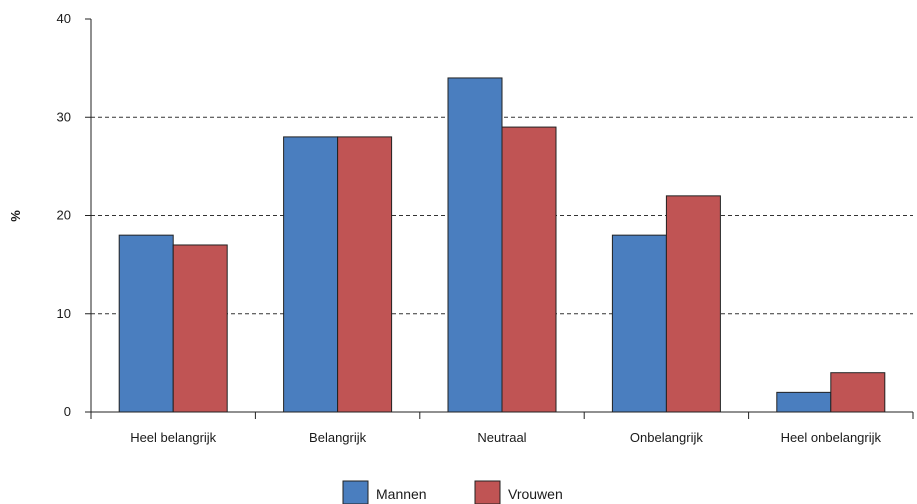 This screenshot has width=917, height=504. What do you see at coordinates (535, 494) in the screenshot?
I see `legend-label-vrouwen: Vrouwen` at bounding box center [535, 494].